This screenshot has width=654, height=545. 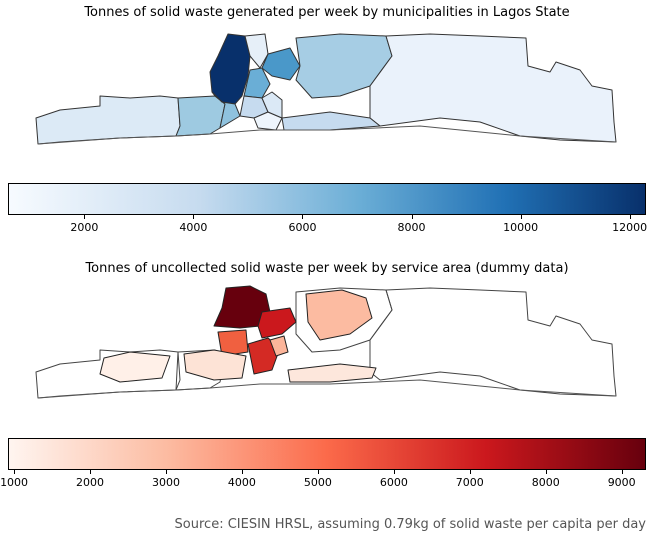 I want to click on service-area-southwest, so click(x=215, y=365).